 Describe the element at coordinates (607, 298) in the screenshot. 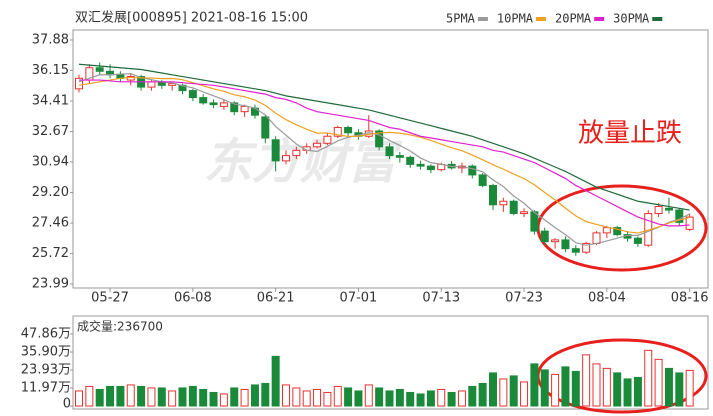

I see `x-tick-label: 08-04` at that location.